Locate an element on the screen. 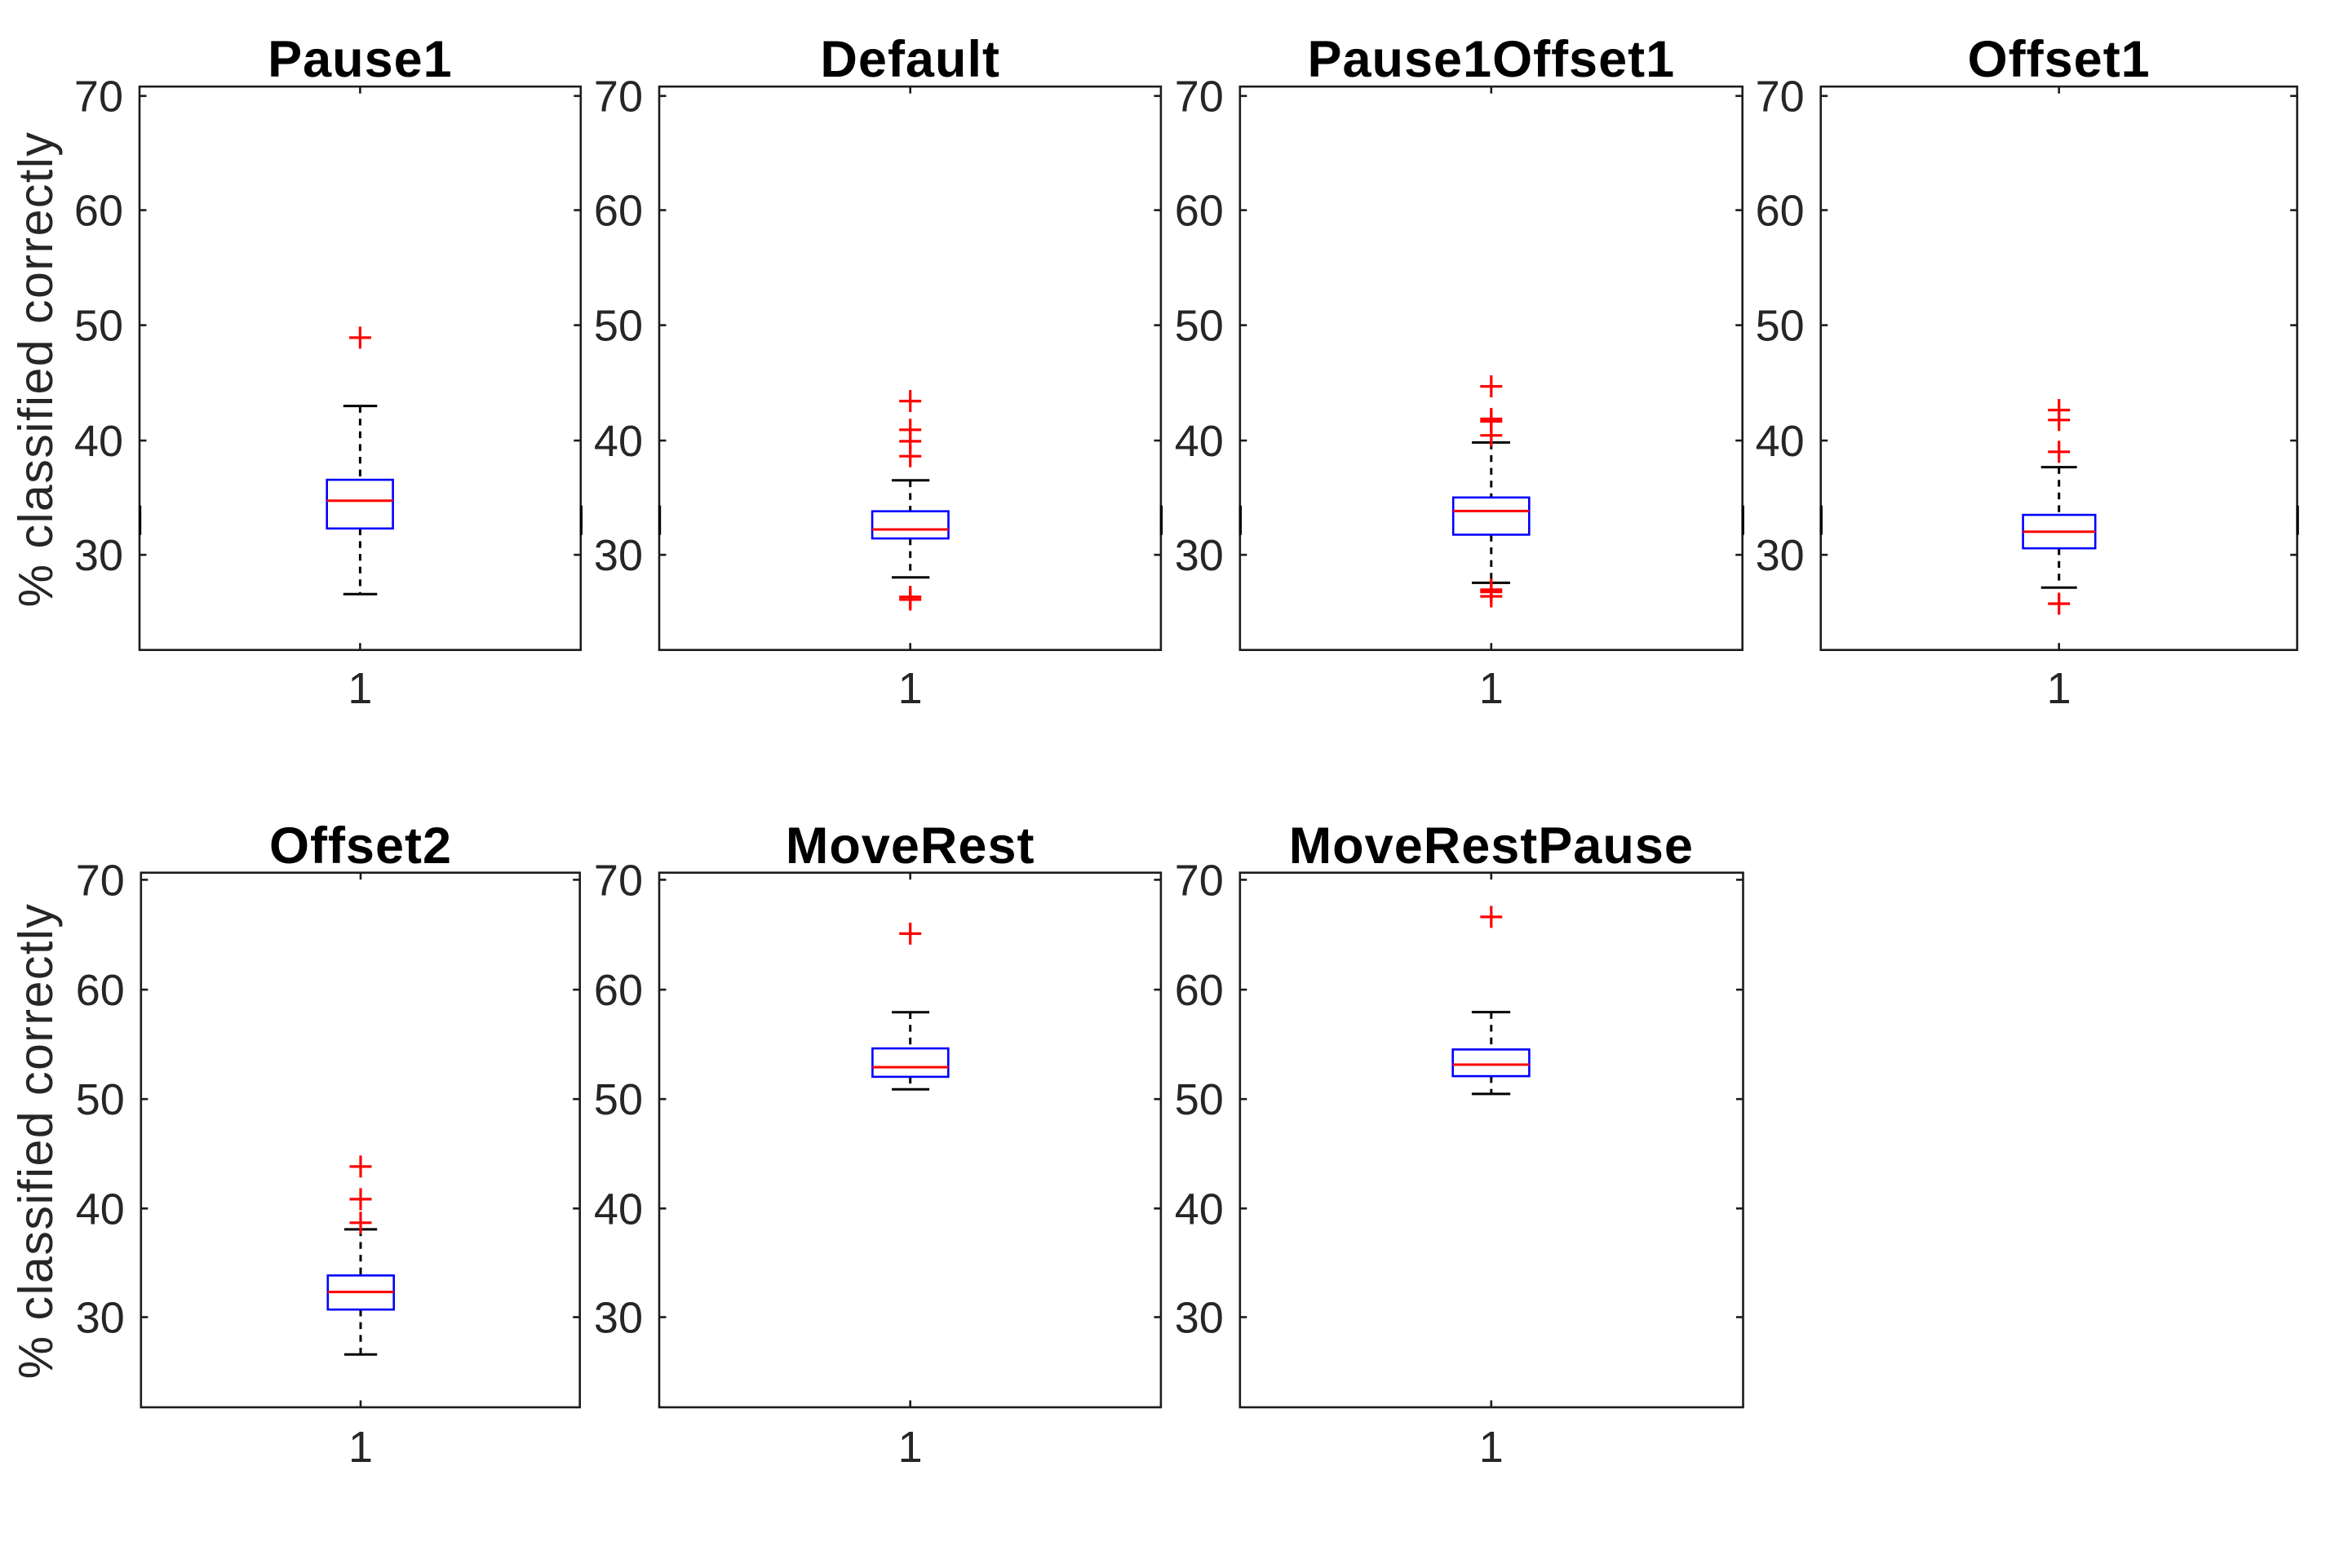 This screenshot has width=2335, height=1568. svg-text: MoveRest is located at coordinates (910, 846).